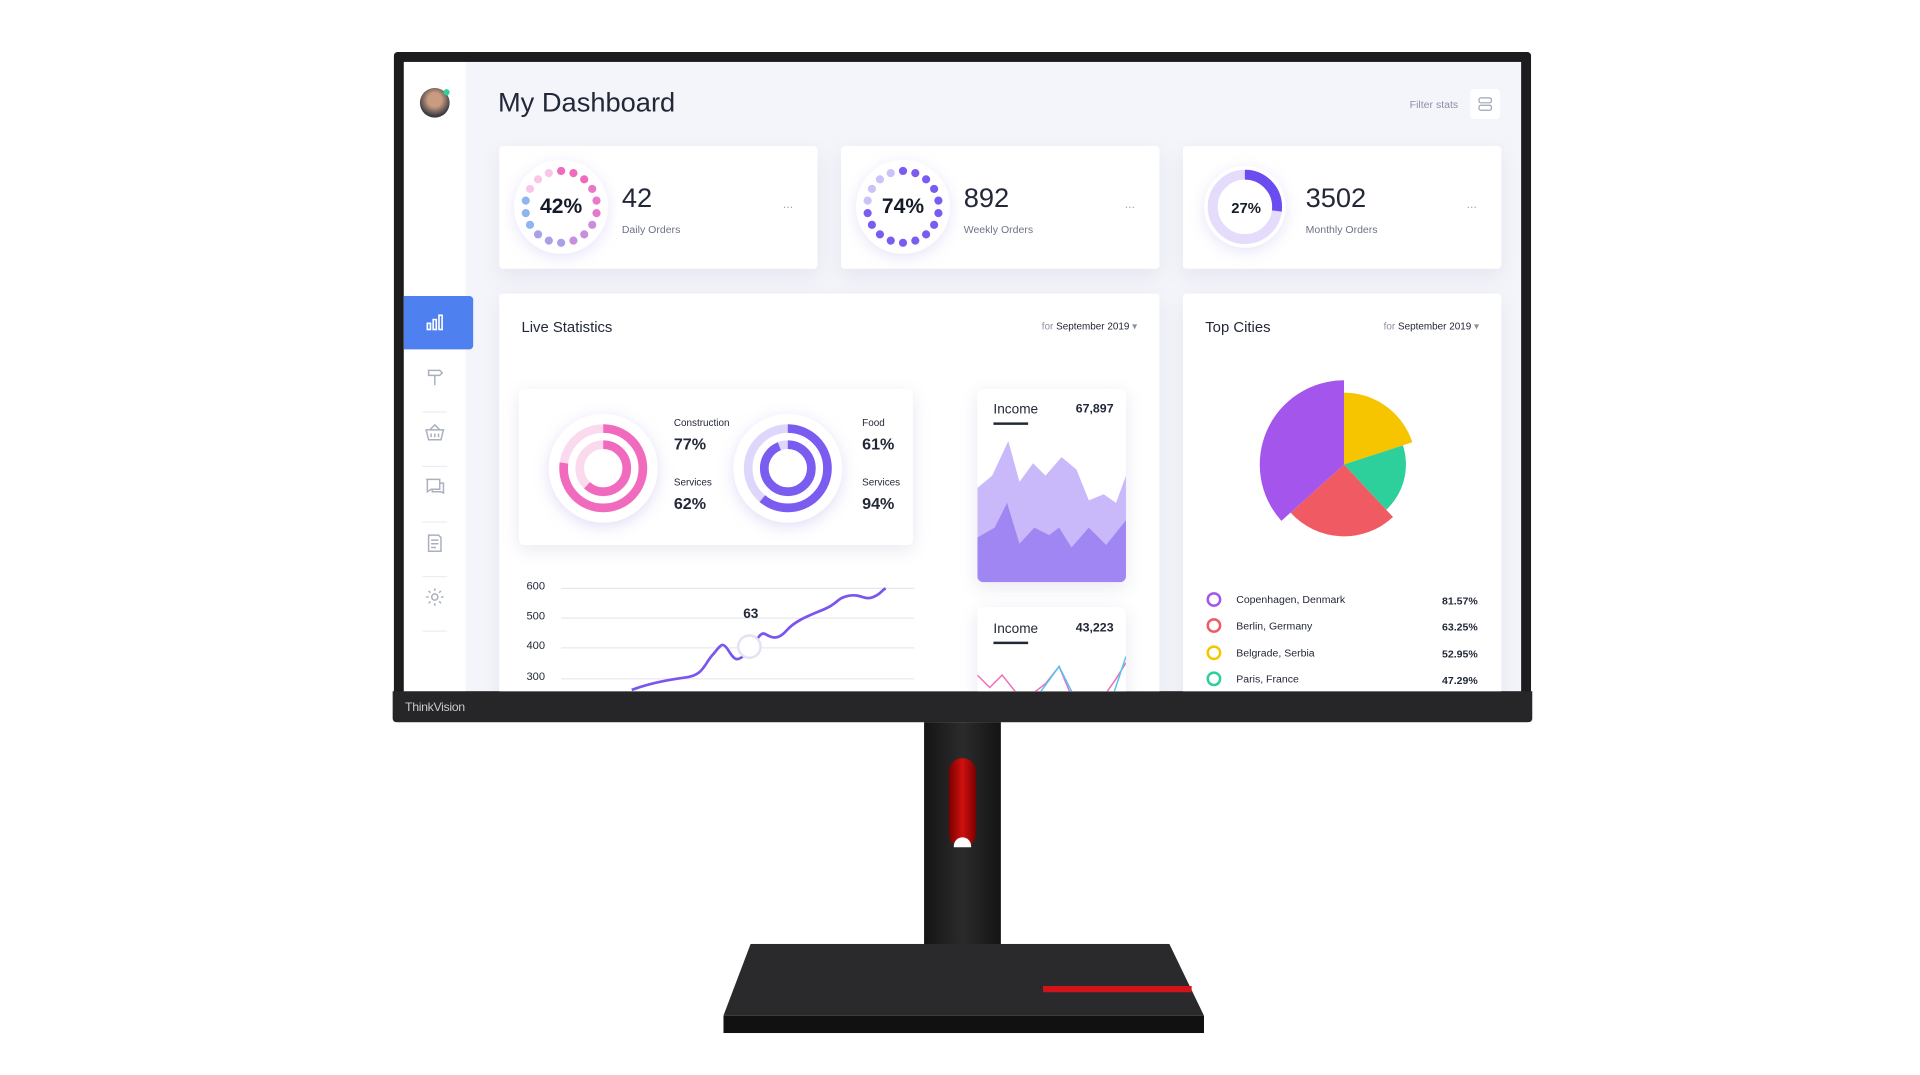 The image size is (1920, 1075). Describe the element at coordinates (1051, 649) in the screenshot. I see `income-card: Income 43,223` at that location.